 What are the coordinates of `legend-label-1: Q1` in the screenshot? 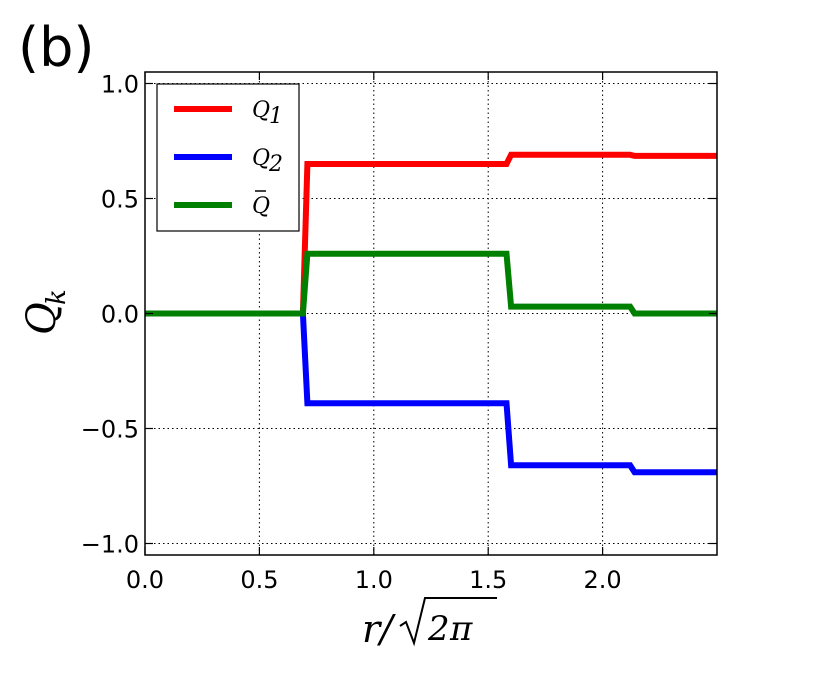 It's located at (267, 113).